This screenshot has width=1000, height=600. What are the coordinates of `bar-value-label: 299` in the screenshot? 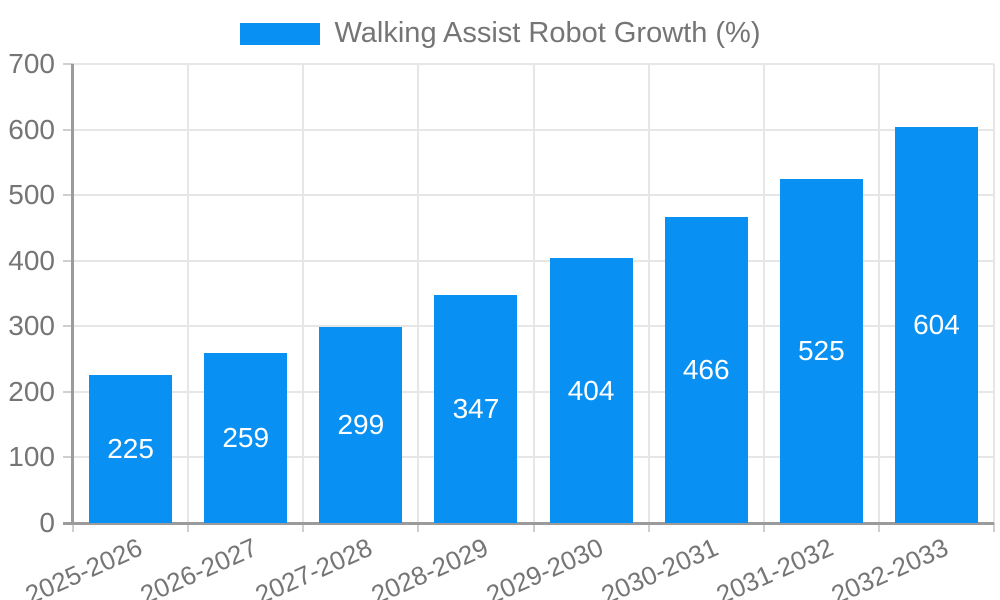 It's located at (361, 424).